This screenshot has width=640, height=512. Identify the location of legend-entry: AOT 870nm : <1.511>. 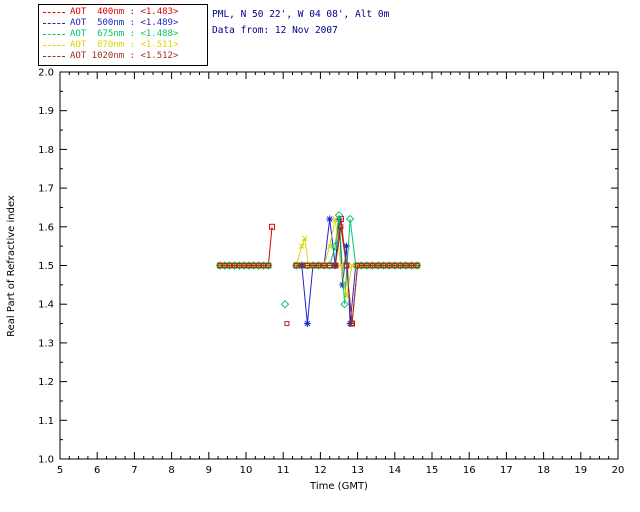
(123, 45).